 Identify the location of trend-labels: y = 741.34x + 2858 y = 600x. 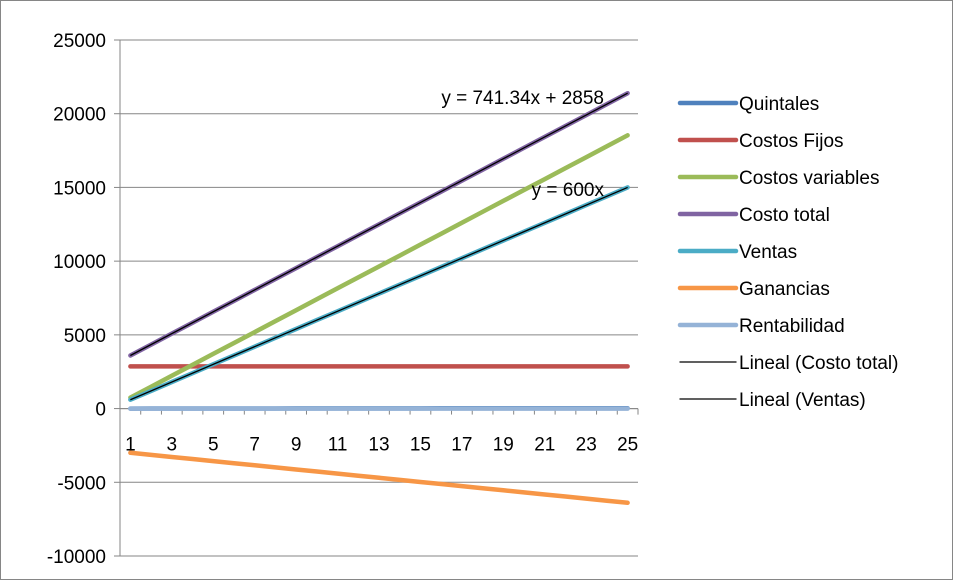
(522, 144).